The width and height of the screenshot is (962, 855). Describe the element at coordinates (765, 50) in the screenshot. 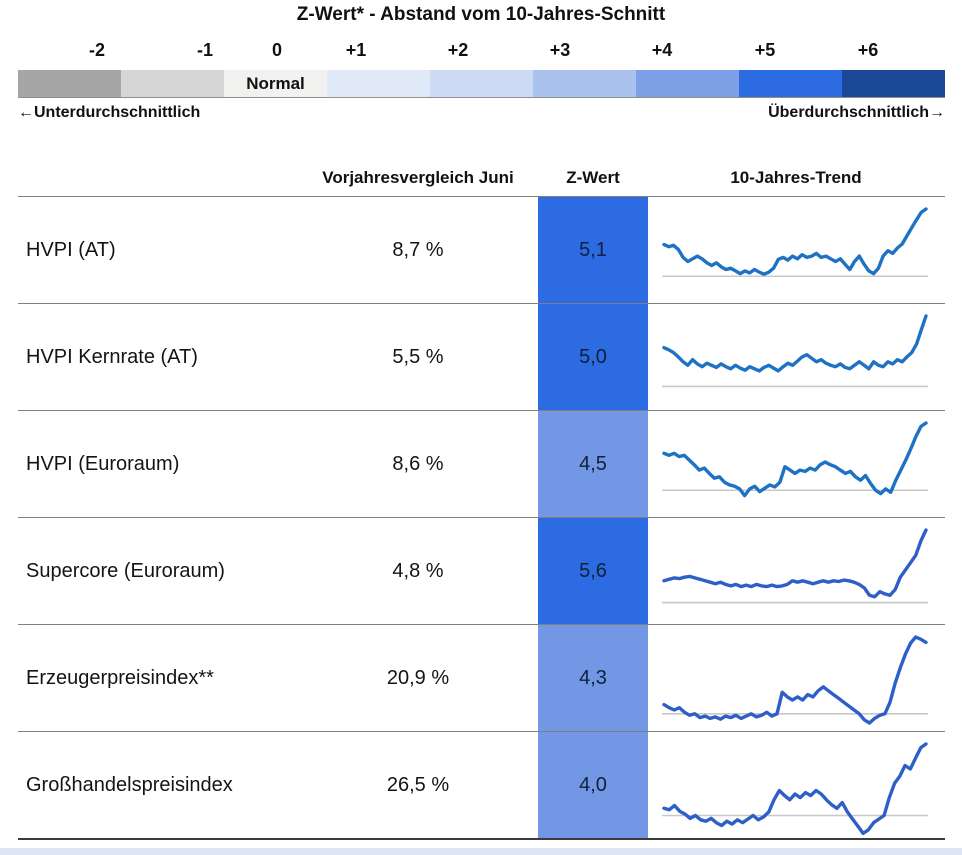

I see `scale-tick-label: +5` at that location.